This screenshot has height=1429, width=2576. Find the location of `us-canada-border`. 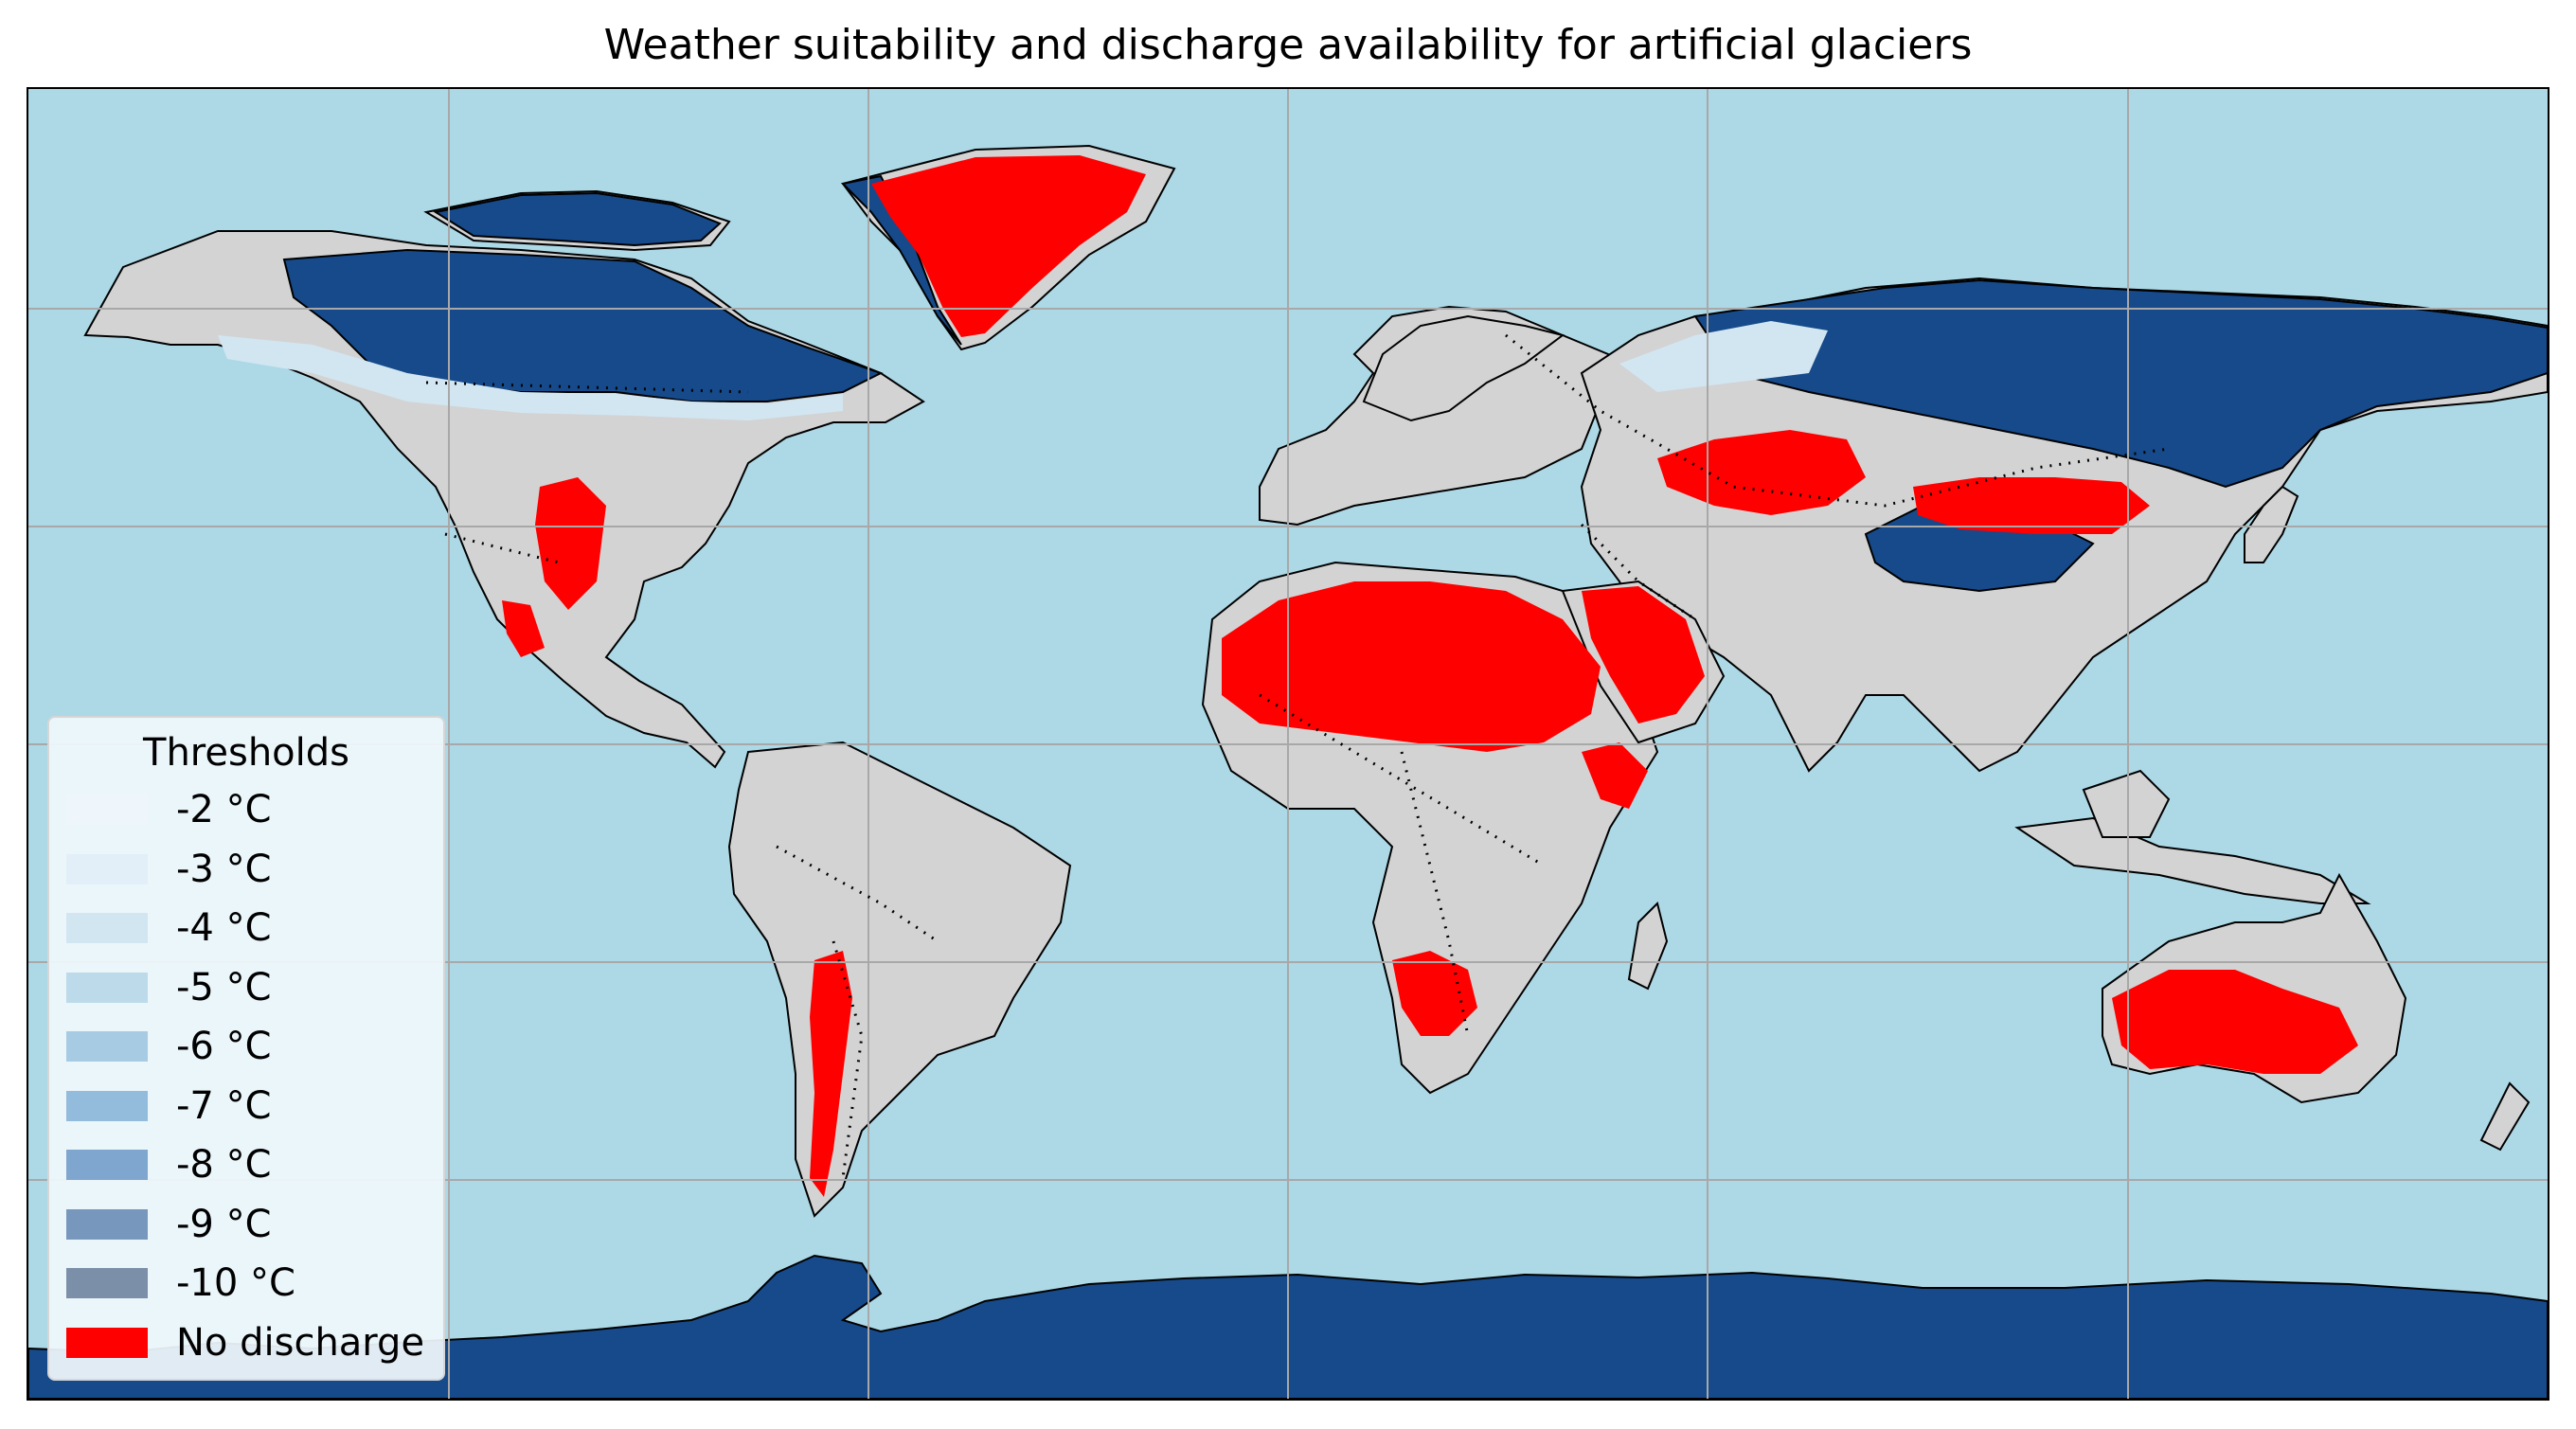

us-canada-border is located at coordinates (587, 388).